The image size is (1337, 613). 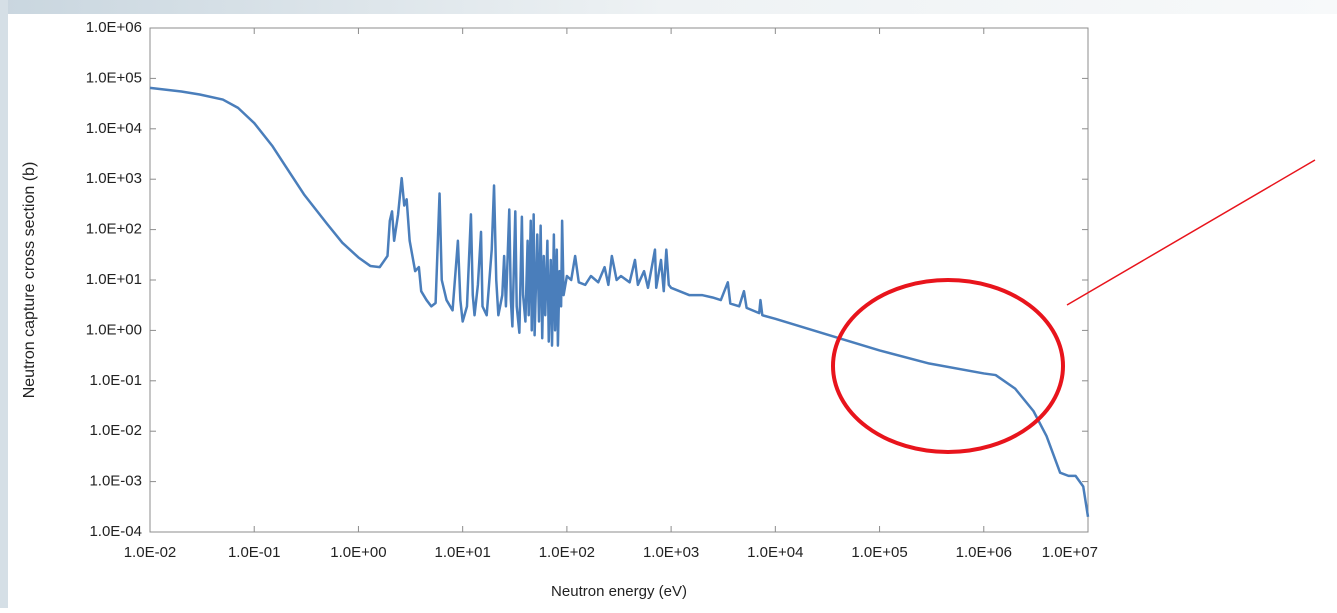 I want to click on x-tick-label: 1.0E+01, so click(x=463, y=552).